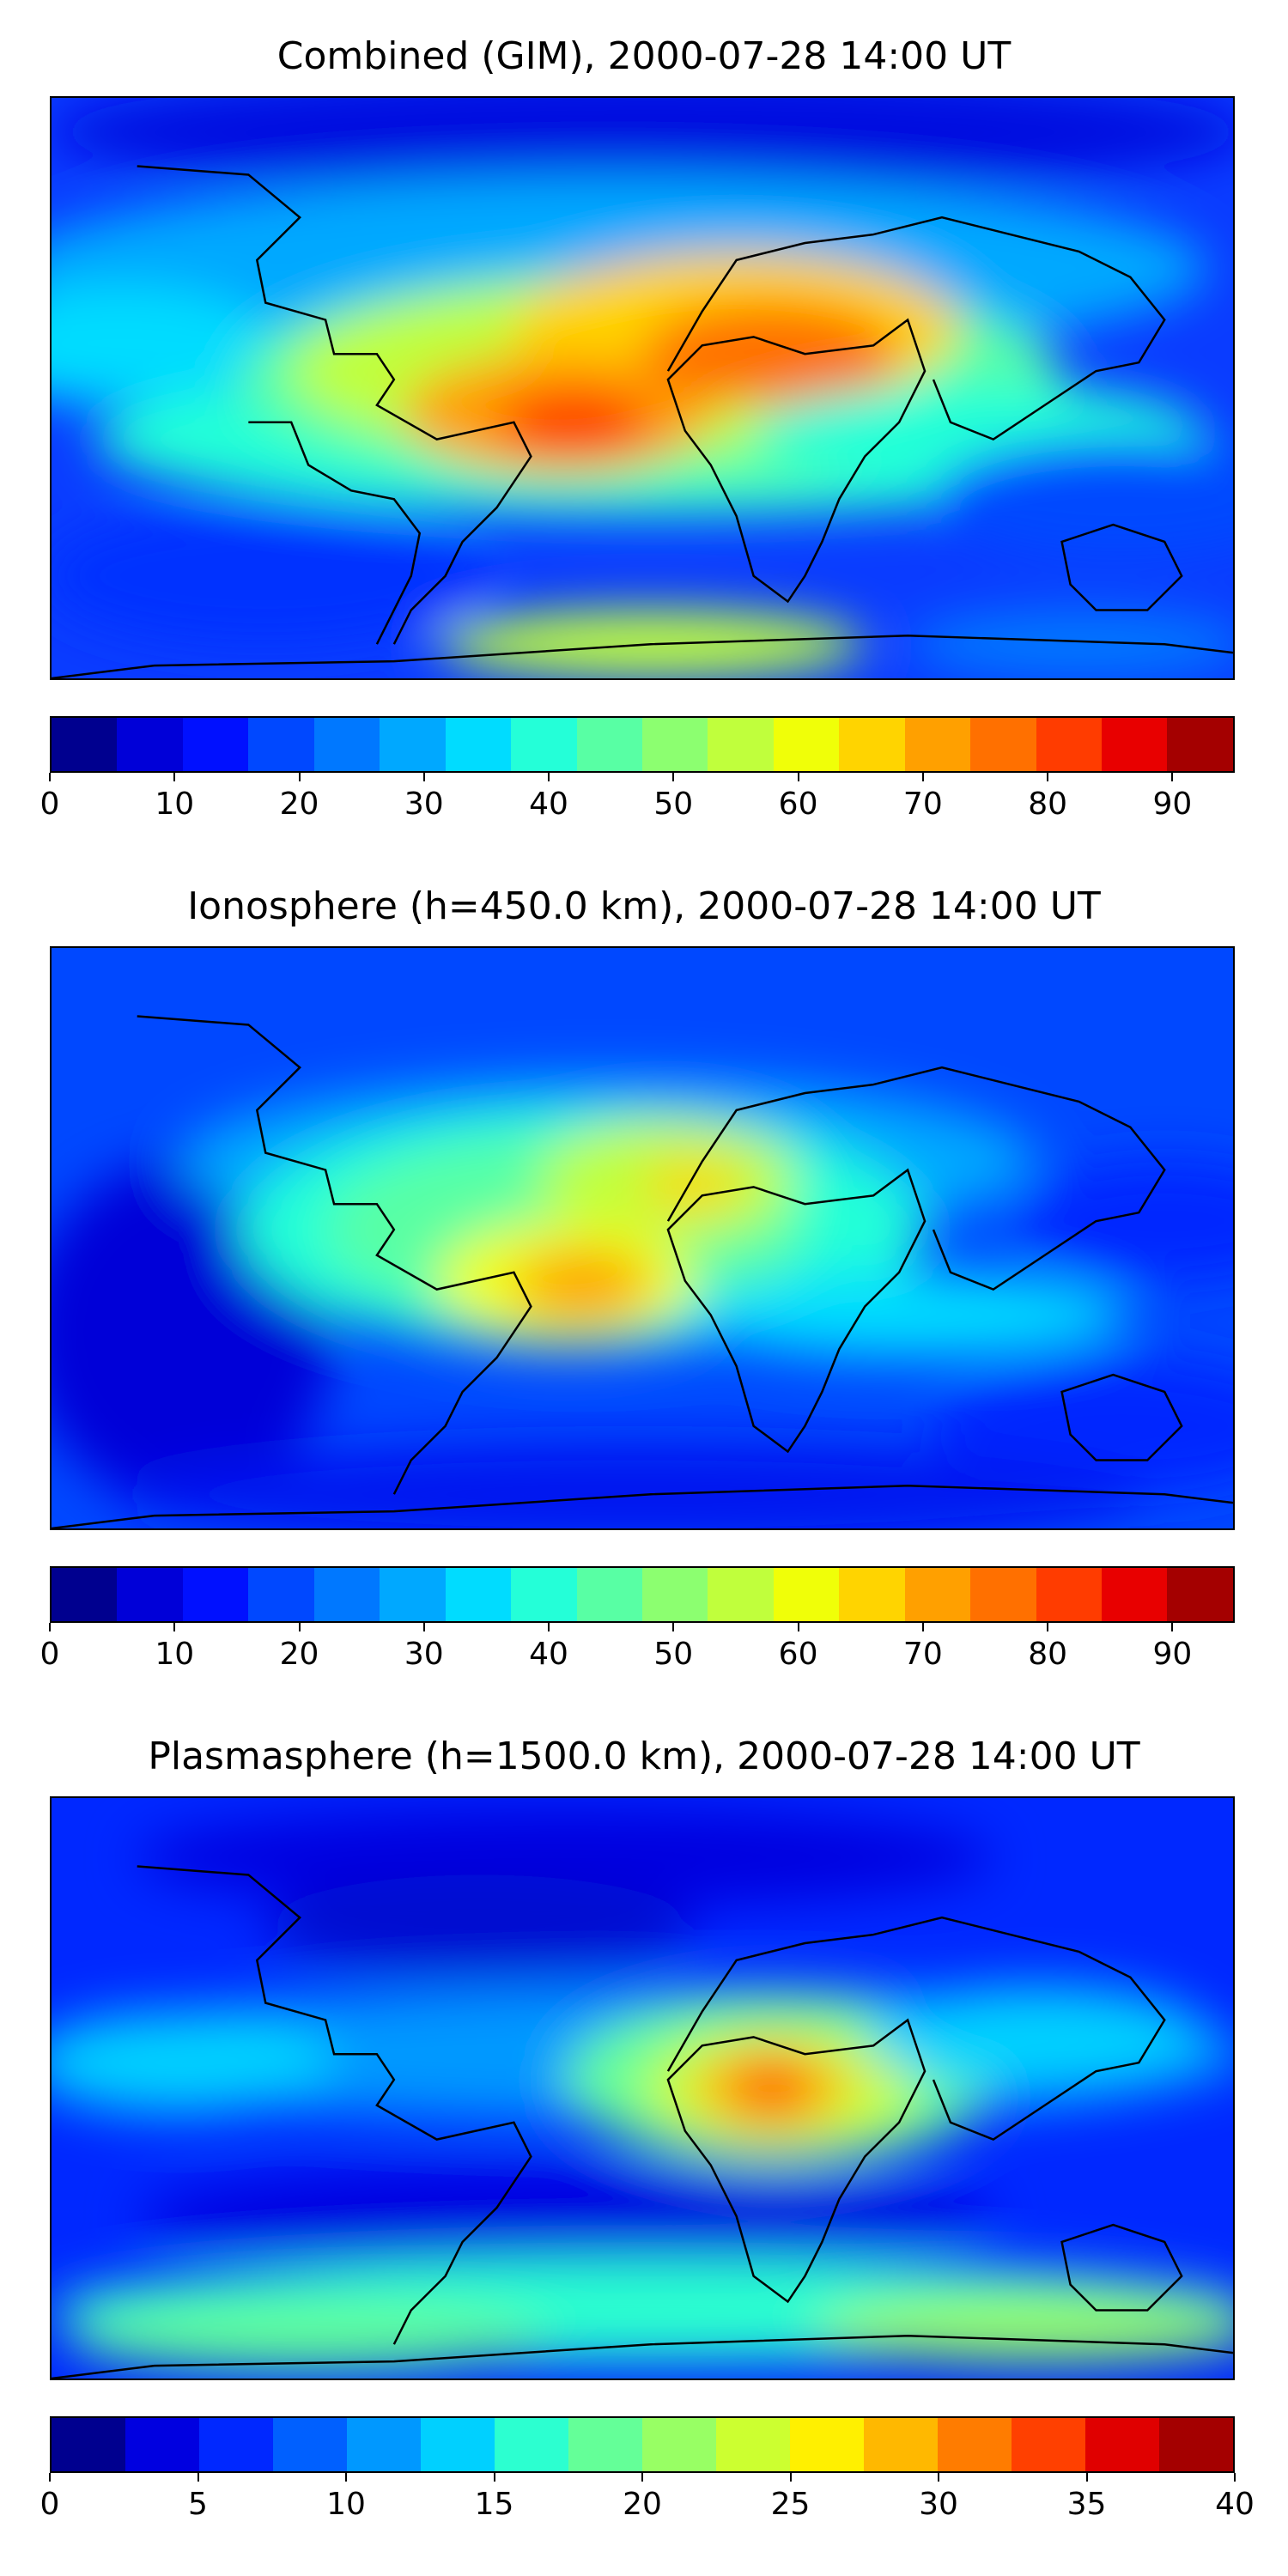 The width and height of the screenshot is (1288, 2576). What do you see at coordinates (790, 2504) in the screenshot?
I see `colorbar-tick-label: 25` at bounding box center [790, 2504].